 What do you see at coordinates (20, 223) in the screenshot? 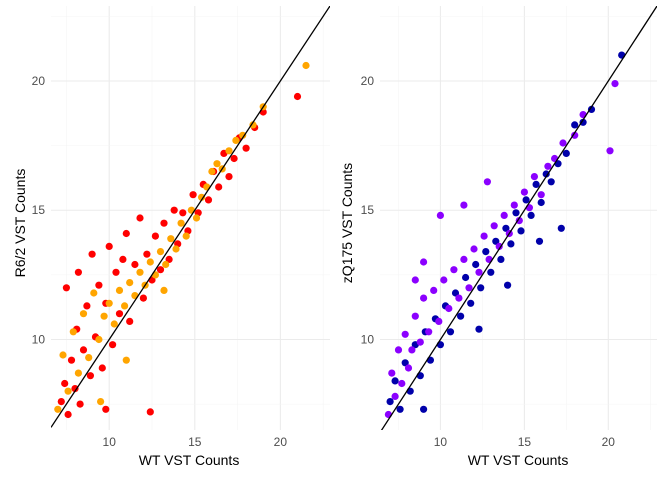
I see `panel-r62-y-axis-title: R6/2 VST Counts` at bounding box center [20, 223].